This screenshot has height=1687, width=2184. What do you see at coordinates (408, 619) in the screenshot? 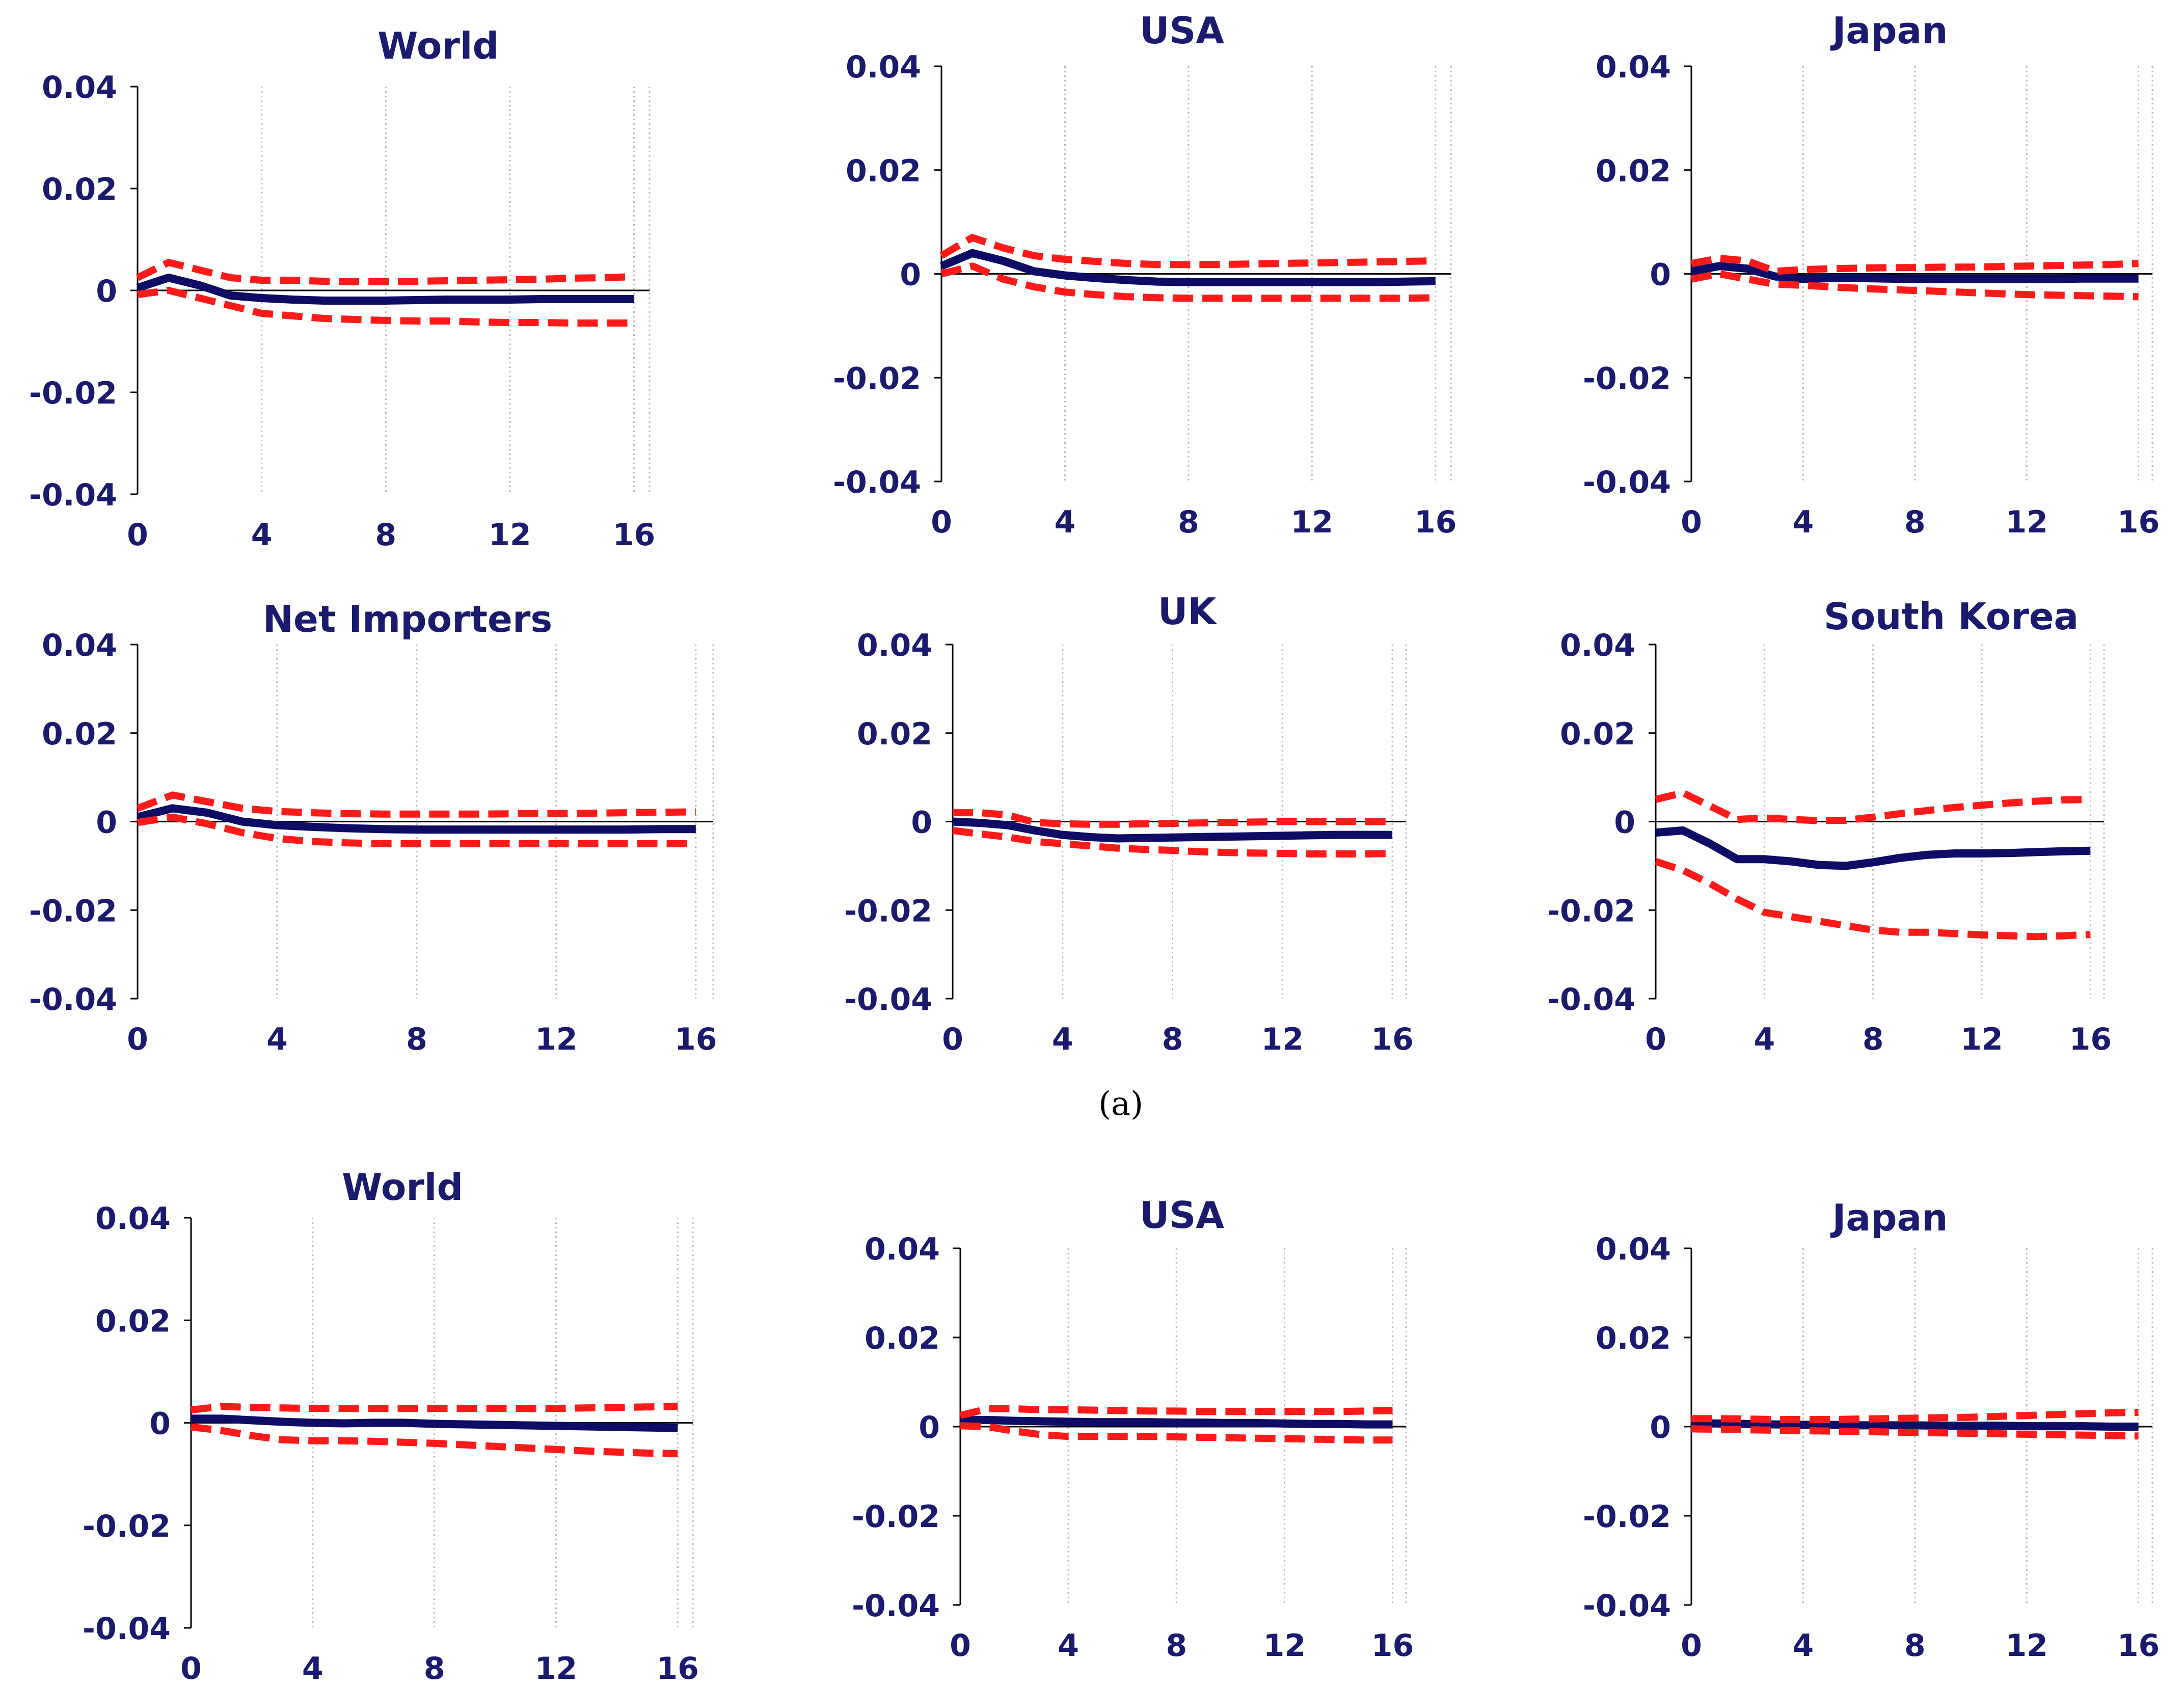
I see `chart-title: Net Importers` at bounding box center [408, 619].